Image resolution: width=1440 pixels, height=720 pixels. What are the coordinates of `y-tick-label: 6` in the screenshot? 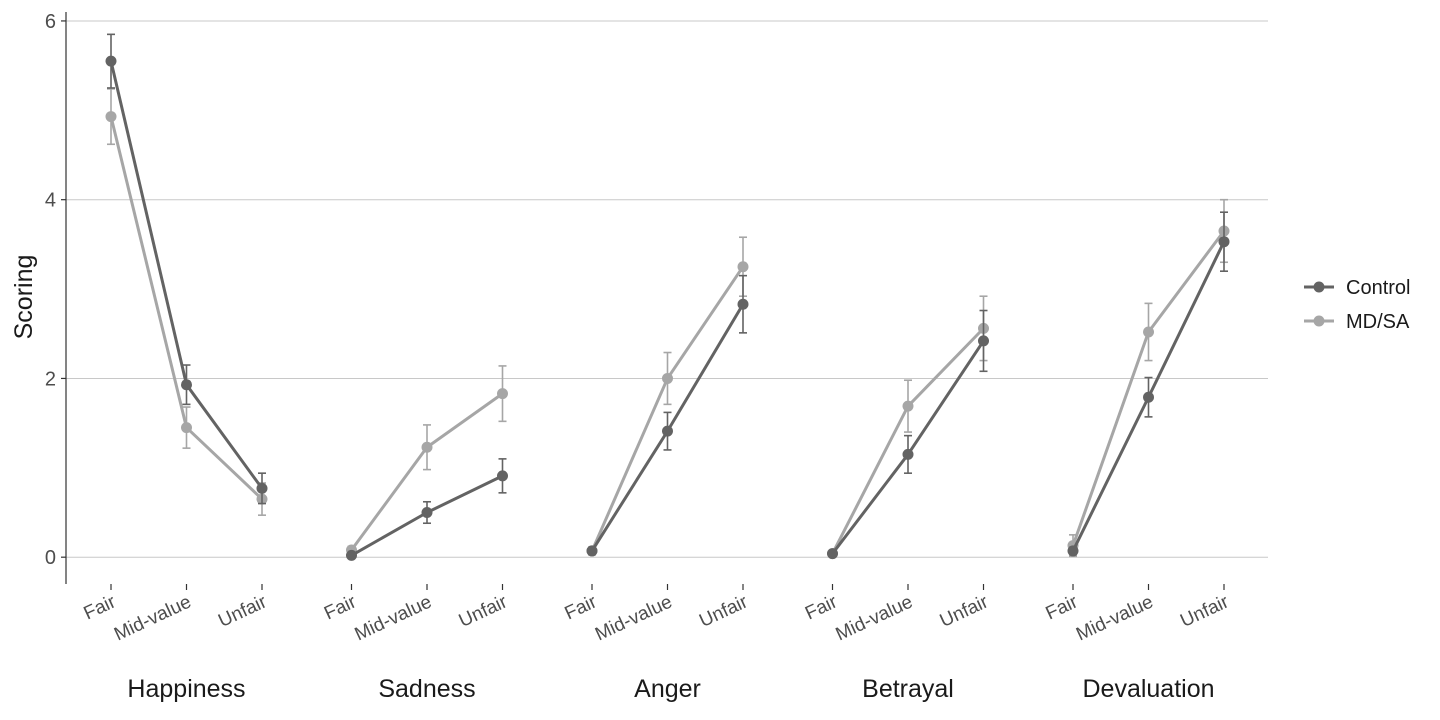 It's located at (50, 22).